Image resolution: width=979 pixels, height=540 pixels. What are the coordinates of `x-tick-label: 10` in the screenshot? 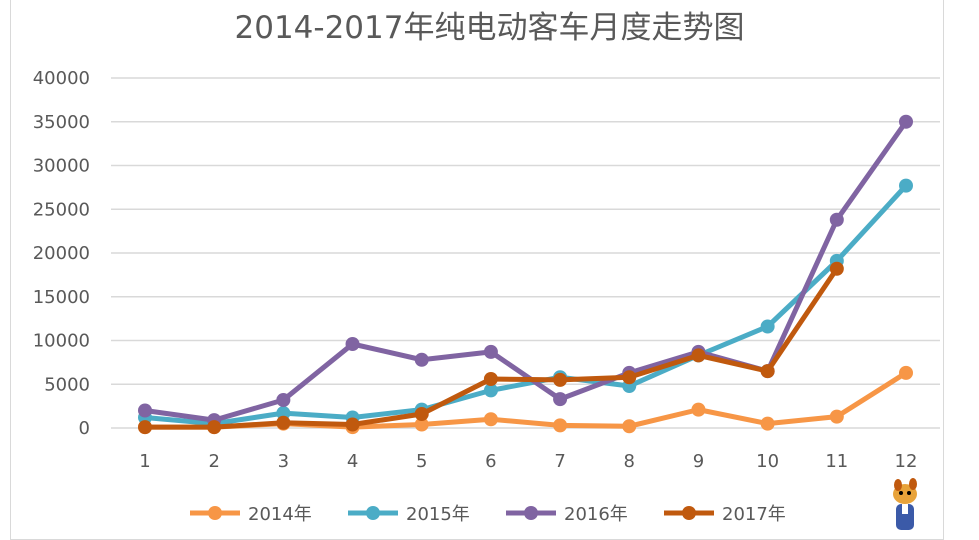 It's located at (767, 461).